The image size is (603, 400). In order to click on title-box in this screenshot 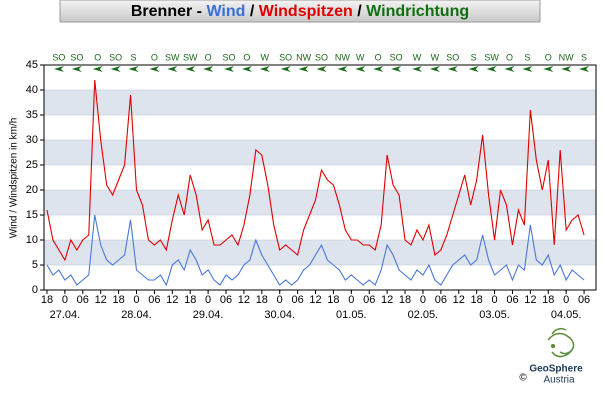, I will do `click(300, 11)`.